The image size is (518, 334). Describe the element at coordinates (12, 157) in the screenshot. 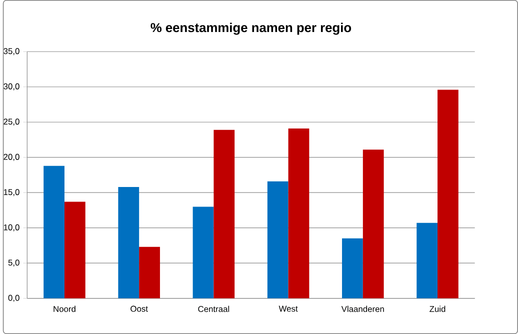

I see `y-tick-label: 20,0` at that location.